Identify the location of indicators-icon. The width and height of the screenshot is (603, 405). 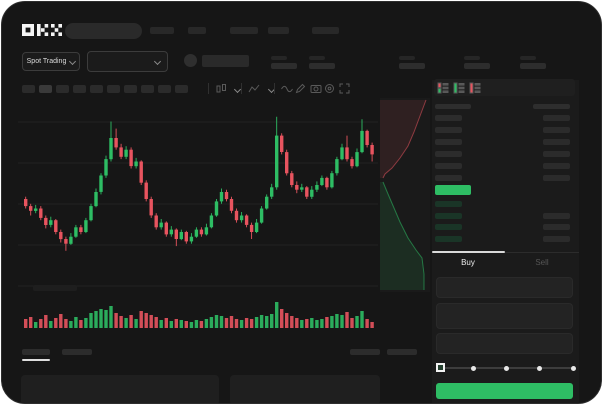
(254, 89).